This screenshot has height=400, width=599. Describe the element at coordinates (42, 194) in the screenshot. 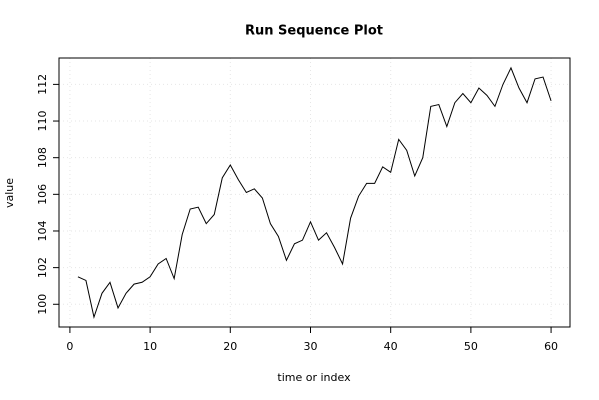

I see `y-tick-label: 106` at that location.